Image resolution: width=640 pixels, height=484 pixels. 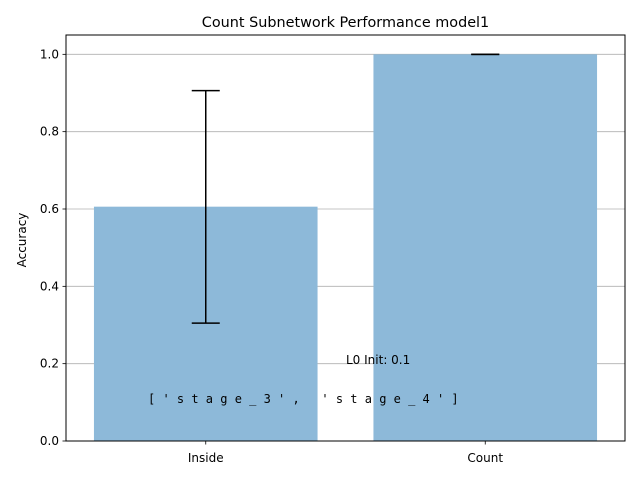 I want to click on chart-title: Count Subnetwork Performance model1, so click(x=345, y=23).